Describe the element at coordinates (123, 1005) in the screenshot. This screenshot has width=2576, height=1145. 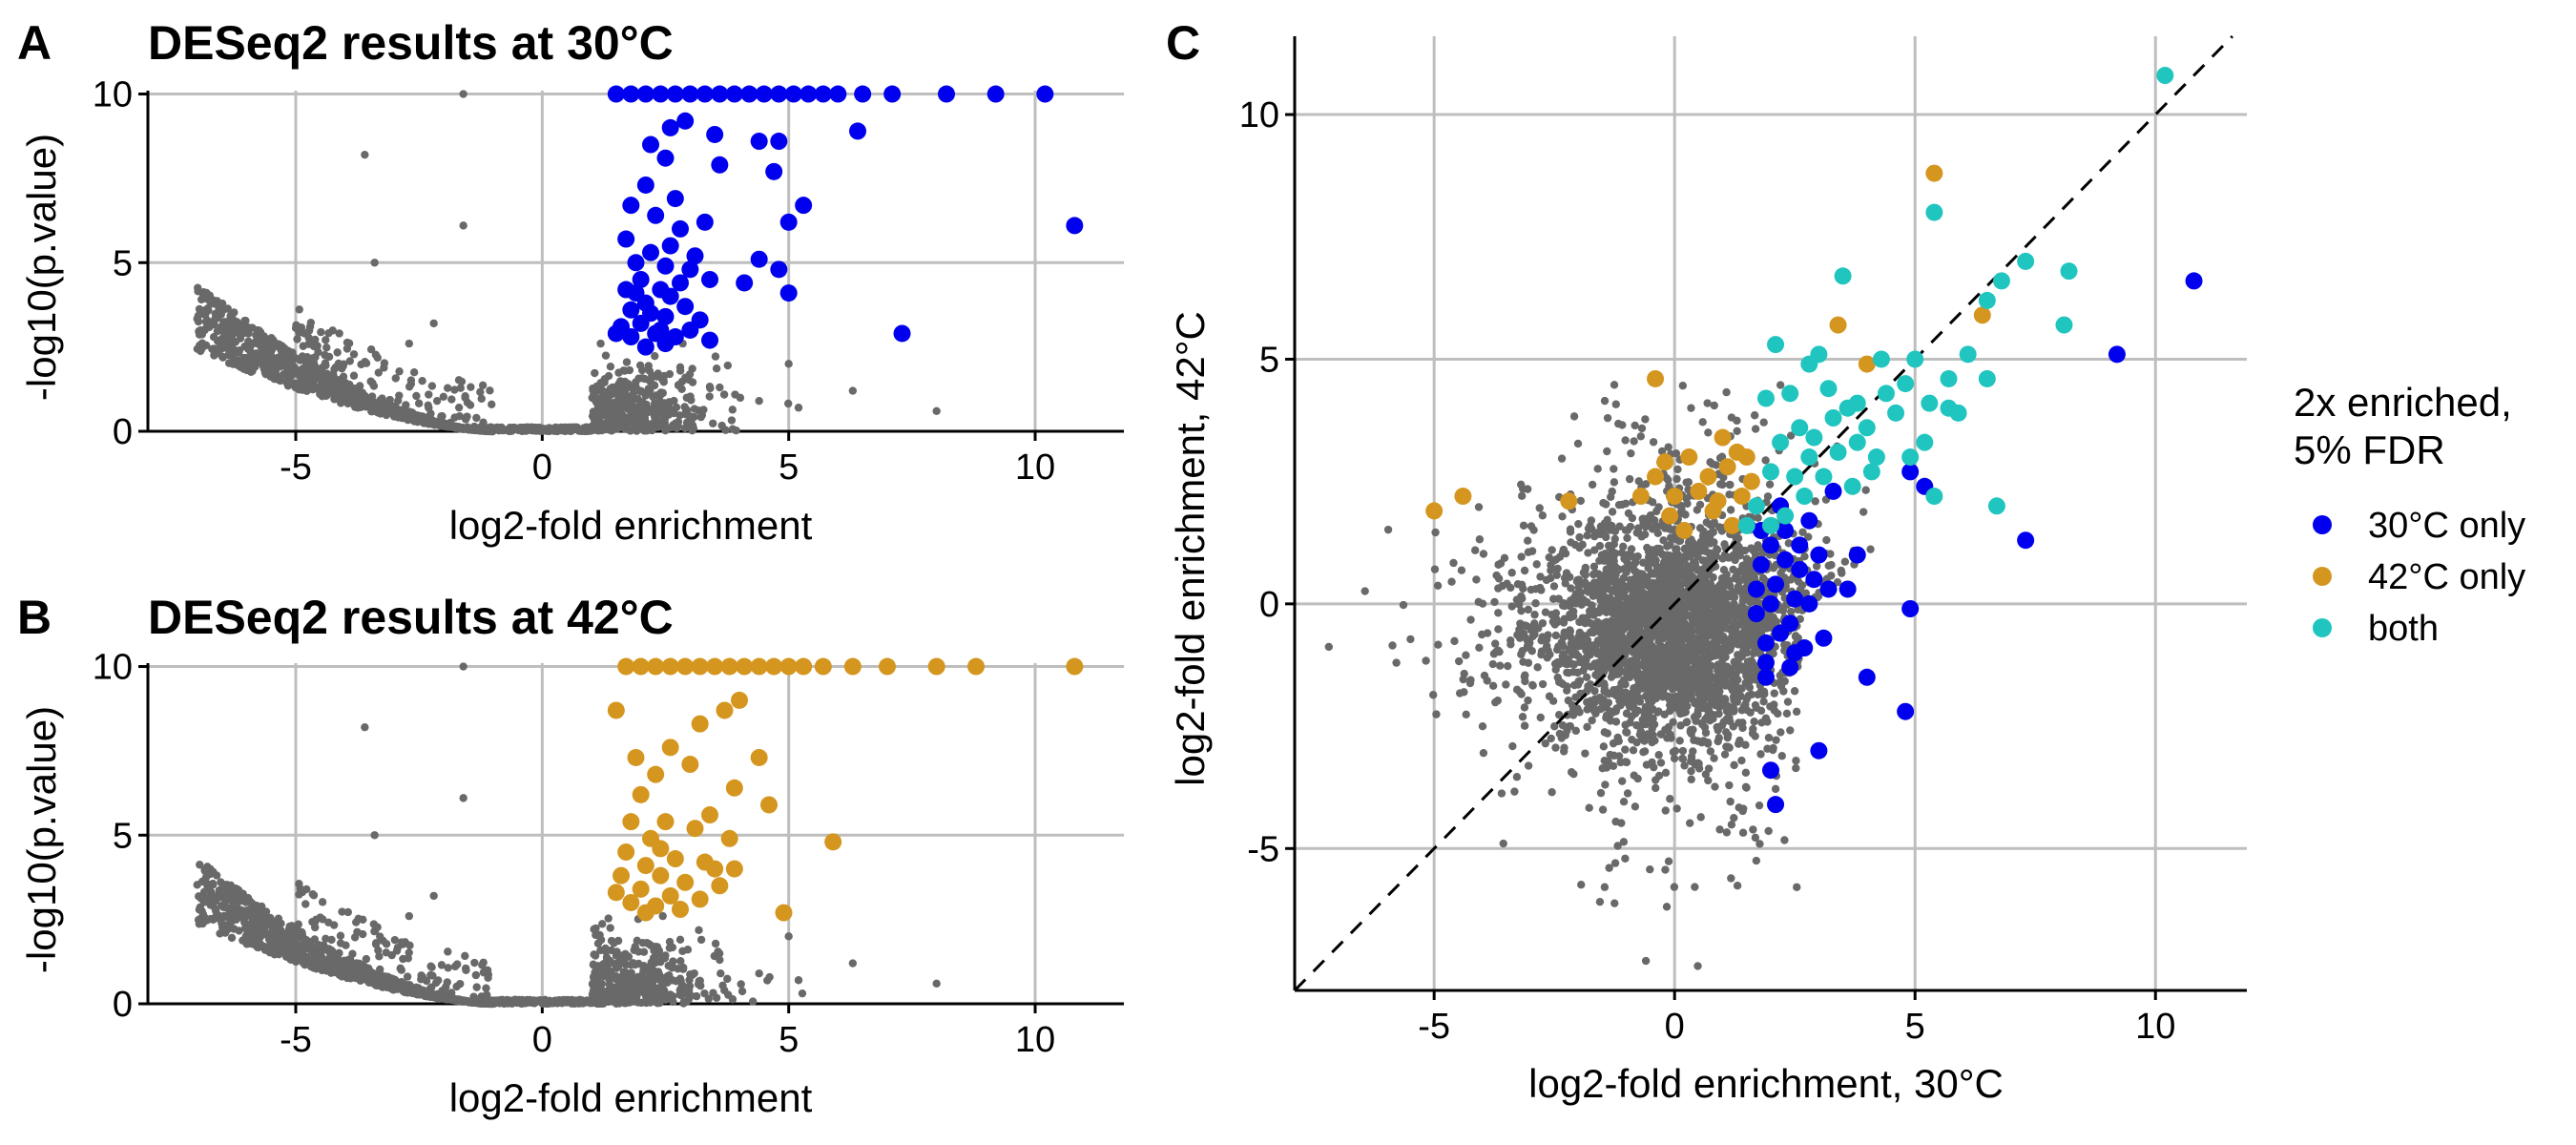
I see `y-tick-label-b-0: 0` at that location.